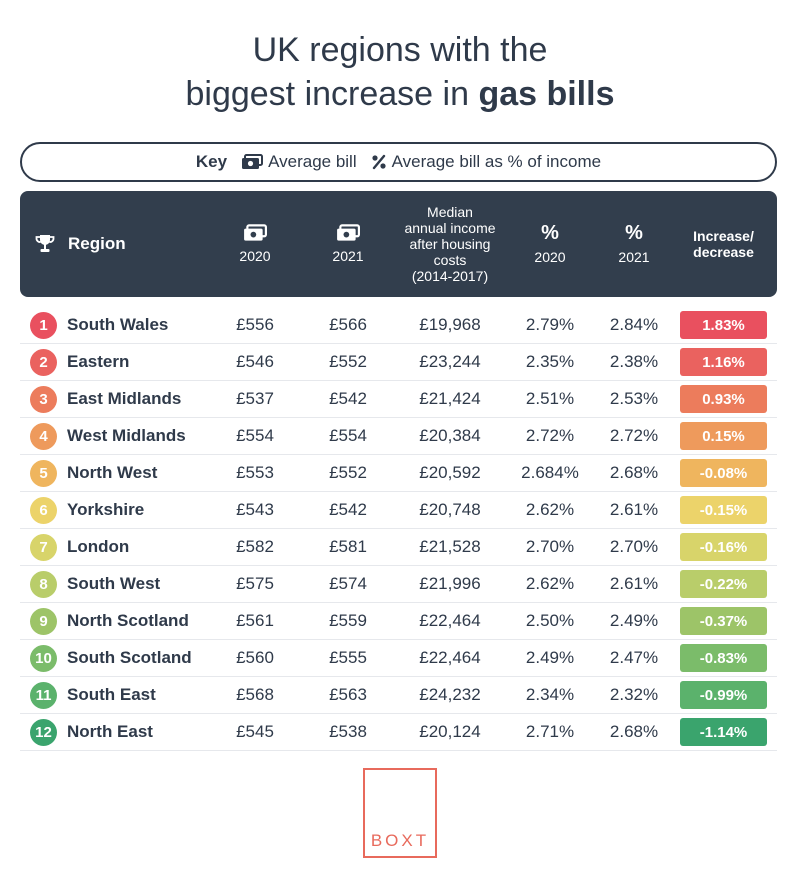  I want to click on percent-icon: %, so click(634, 233).